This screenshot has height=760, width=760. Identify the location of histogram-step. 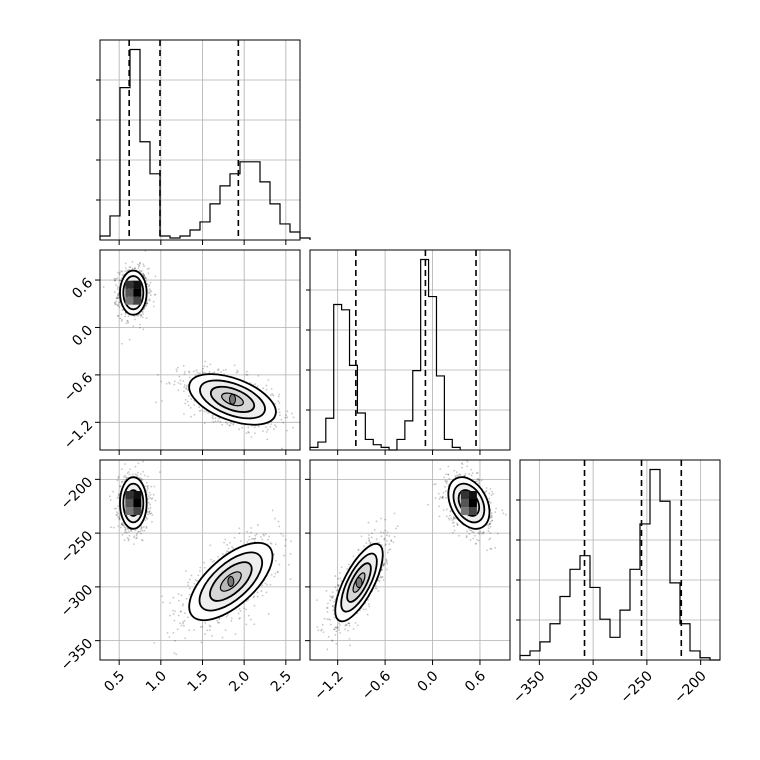
(205, 144).